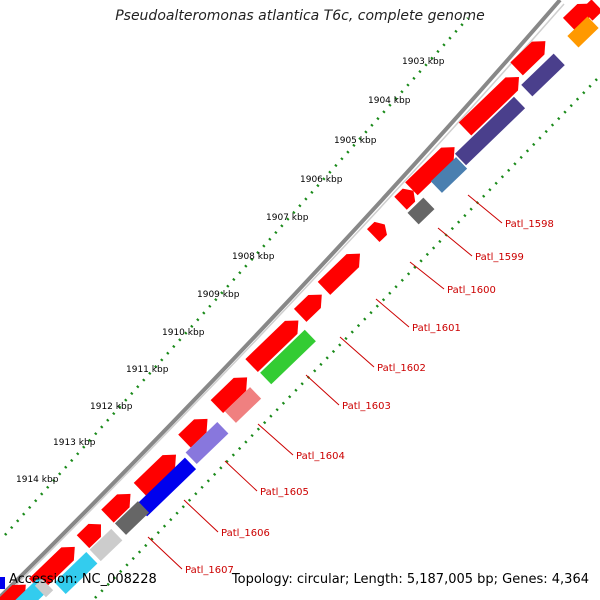 This screenshot has width=600, height=600. Describe the element at coordinates (2, 583) in the screenshot. I see `corner-marker` at that location.